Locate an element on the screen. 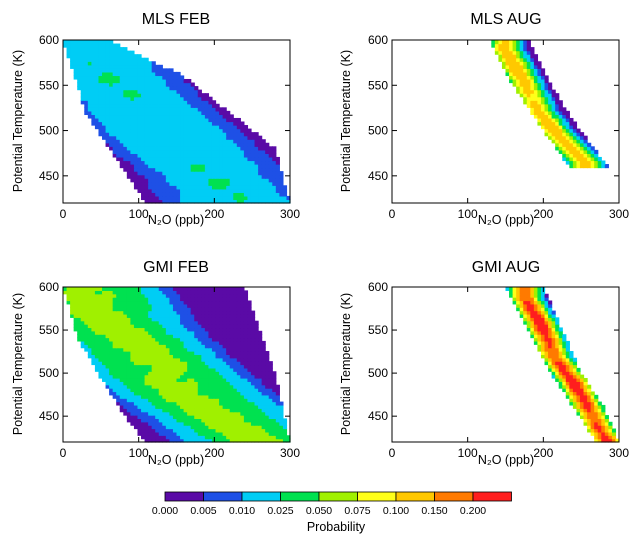 The image size is (633, 536). y-axis-label: Potential Temperature (K) is located at coordinates (346, 364).